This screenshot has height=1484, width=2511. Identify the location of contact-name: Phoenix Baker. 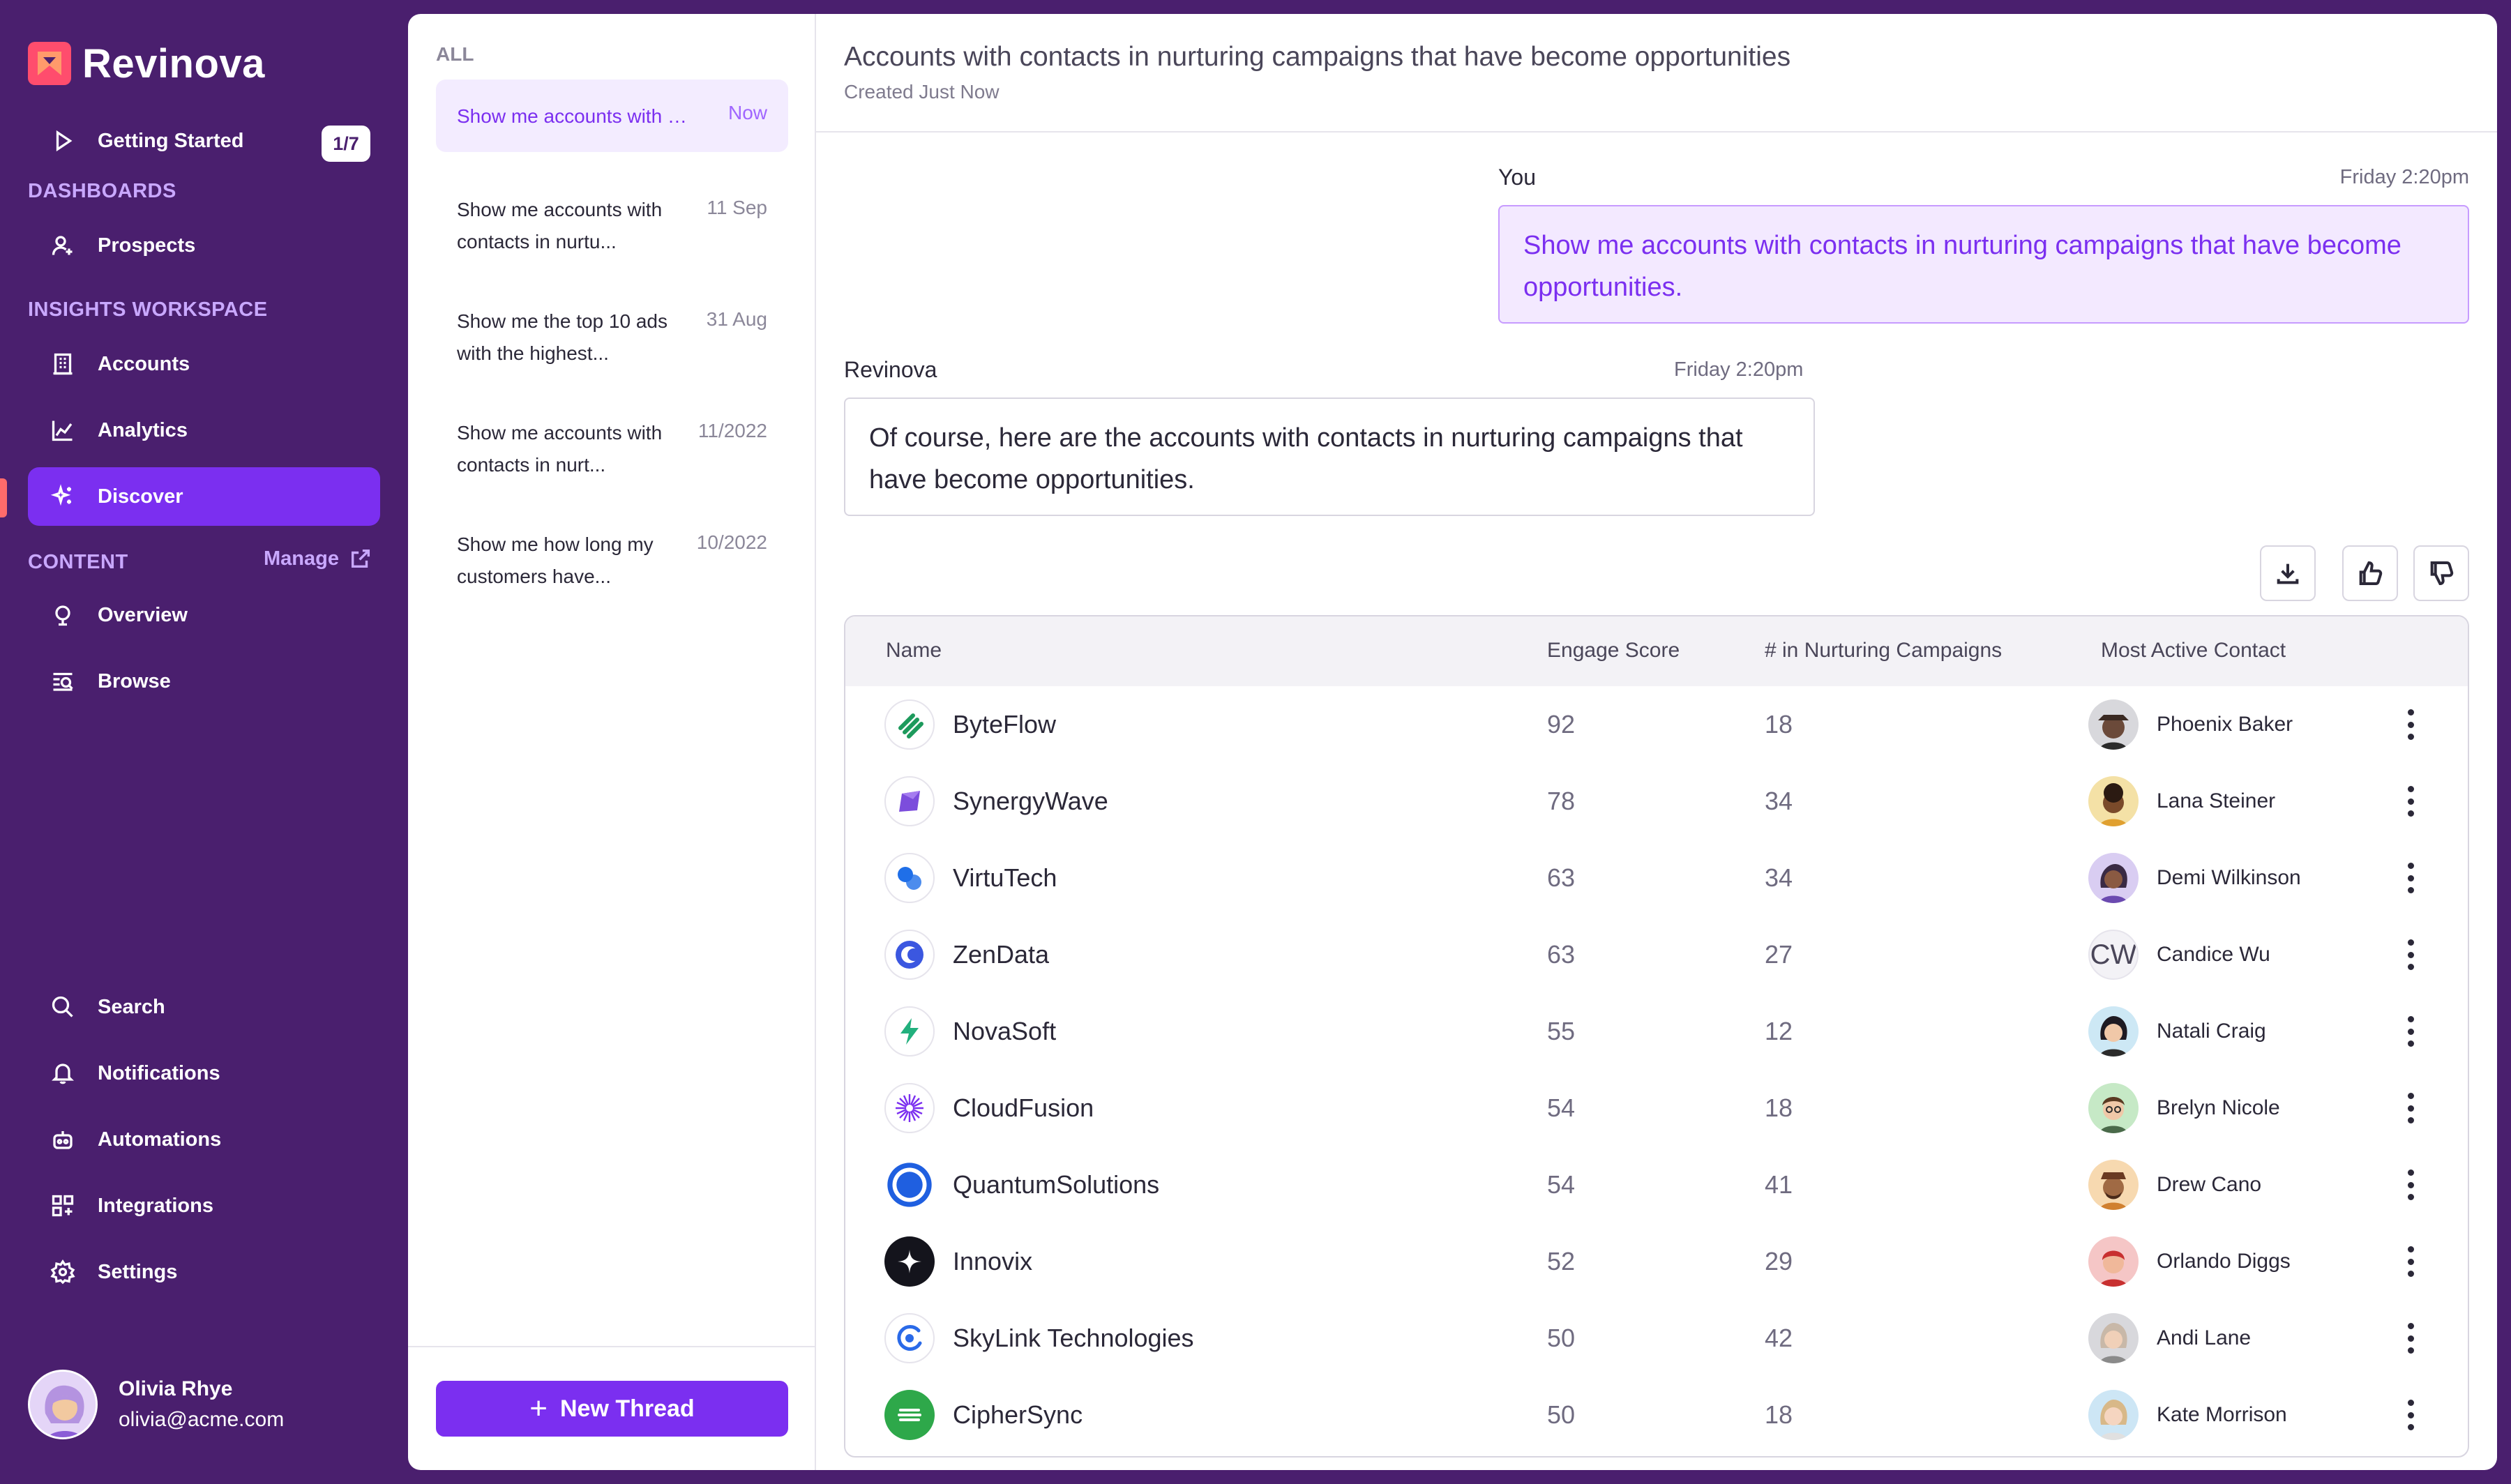
(2225, 724).